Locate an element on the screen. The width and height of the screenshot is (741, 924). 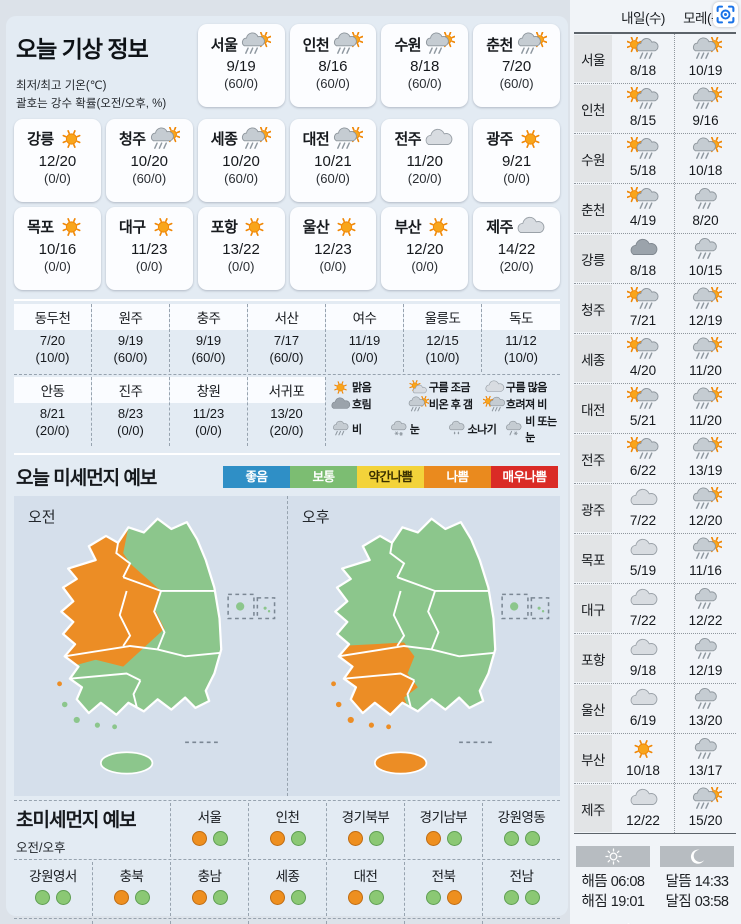
temp-low-high: 8/21 is located at coordinates (52, 414).